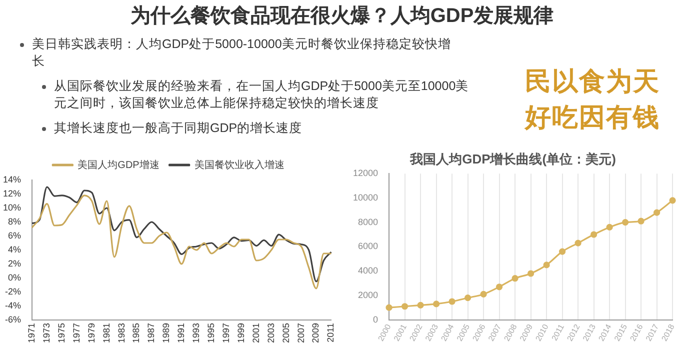 This screenshot has height=346, width=684. I want to click on x-tick-label: 1995, so click(211, 333).